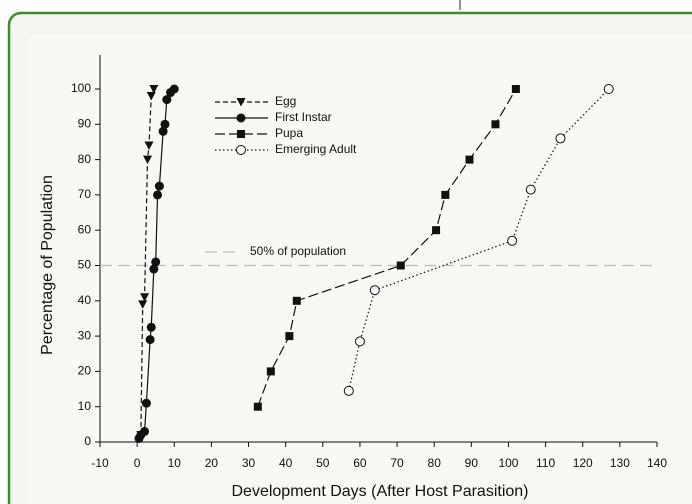 This screenshot has width=692, height=504. Describe the element at coordinates (316, 149) in the screenshot. I see `legend-label: Emerging Adult` at that location.